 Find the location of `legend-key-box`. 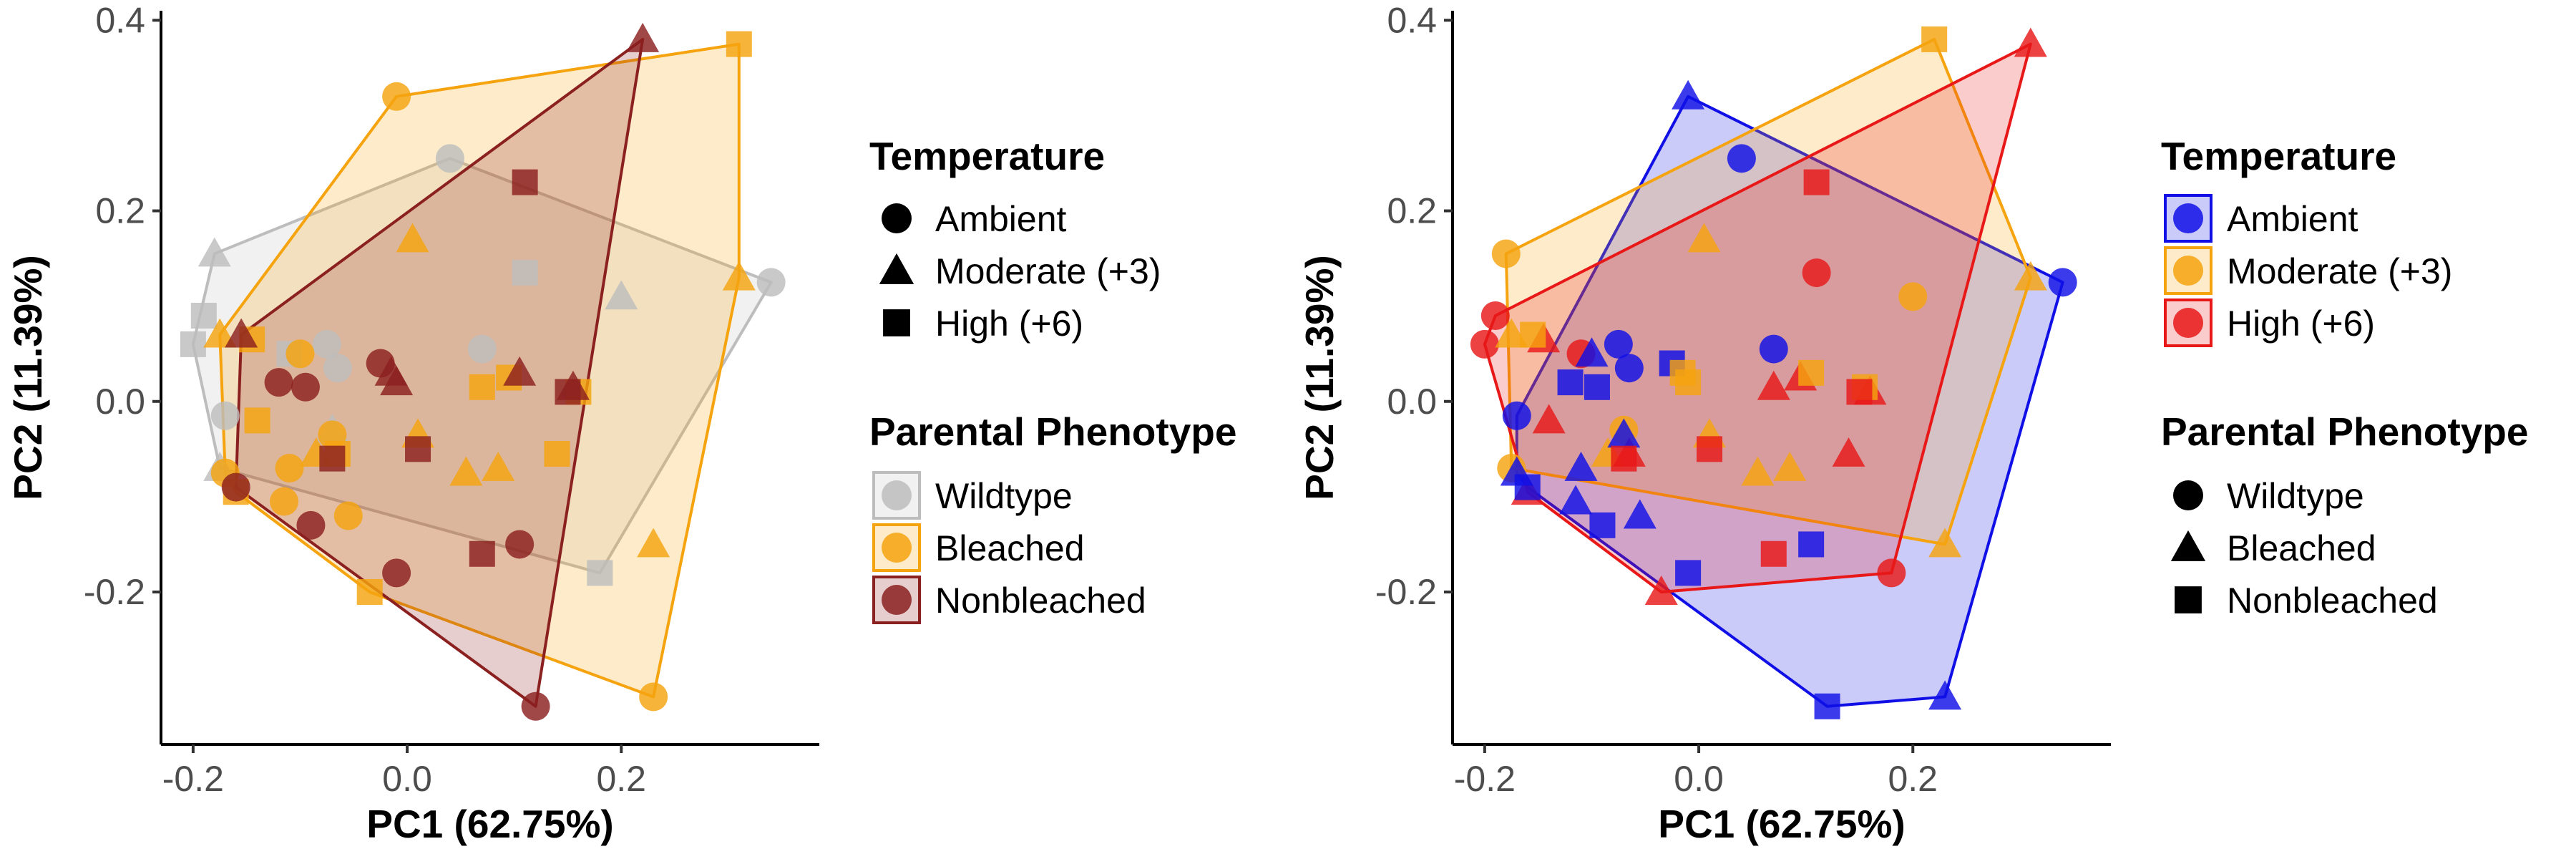

legend-key-box is located at coordinates (896, 600).